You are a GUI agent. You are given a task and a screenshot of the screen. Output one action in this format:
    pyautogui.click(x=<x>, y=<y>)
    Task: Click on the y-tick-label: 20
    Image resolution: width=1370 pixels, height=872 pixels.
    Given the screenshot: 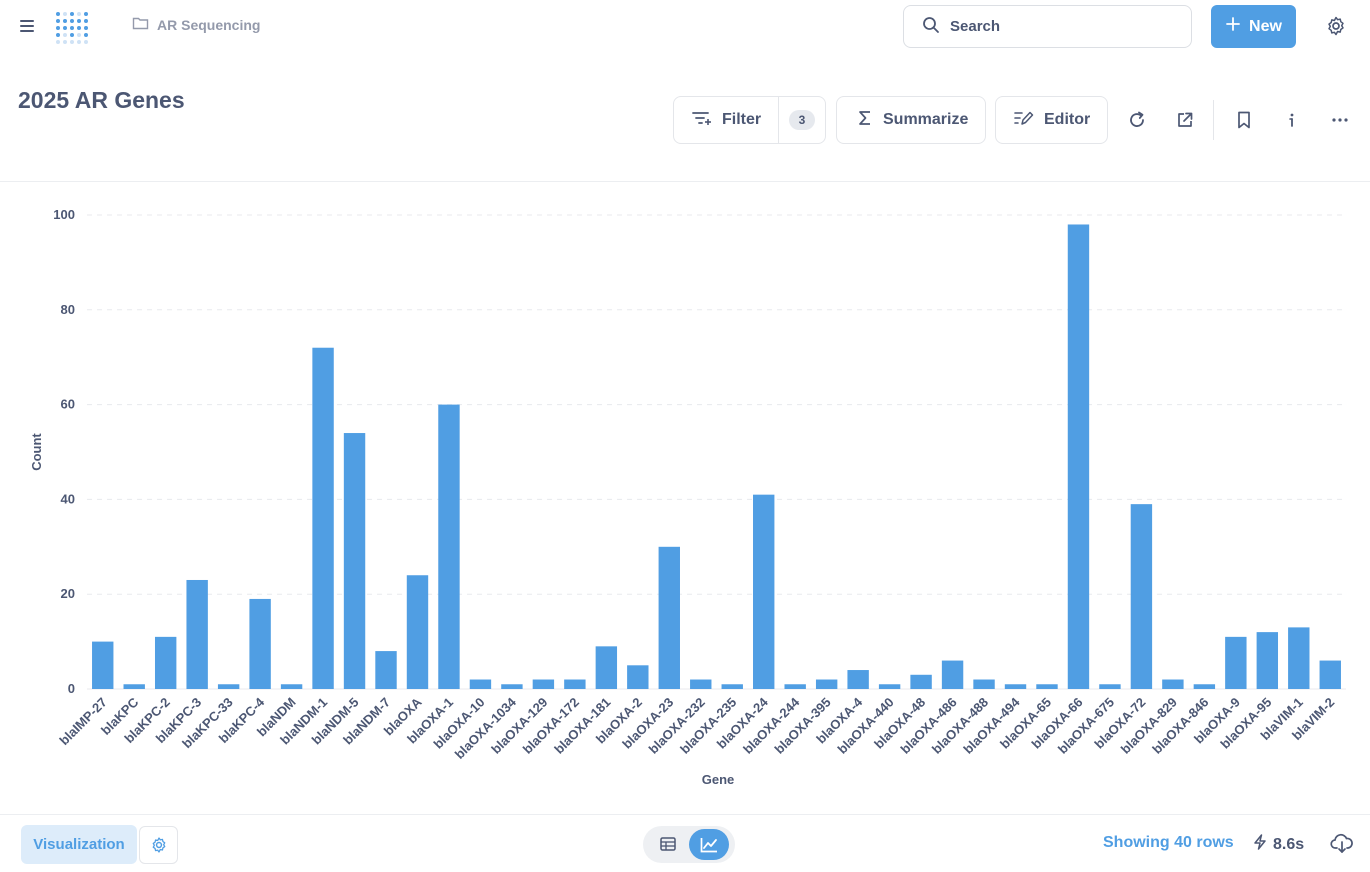 What is the action you would take?
    pyautogui.click(x=68, y=593)
    